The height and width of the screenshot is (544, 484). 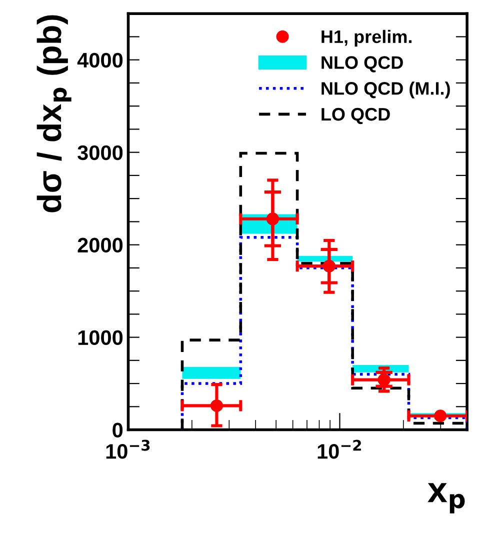 What do you see at coordinates (446, 498) in the screenshot?
I see `x-axis-title: x$_{p}$` at bounding box center [446, 498].